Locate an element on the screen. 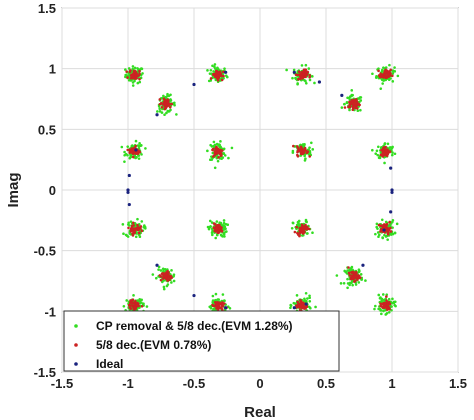 The width and height of the screenshot is (474, 420). y-tick-label: -0.5 is located at coordinates (45, 251).